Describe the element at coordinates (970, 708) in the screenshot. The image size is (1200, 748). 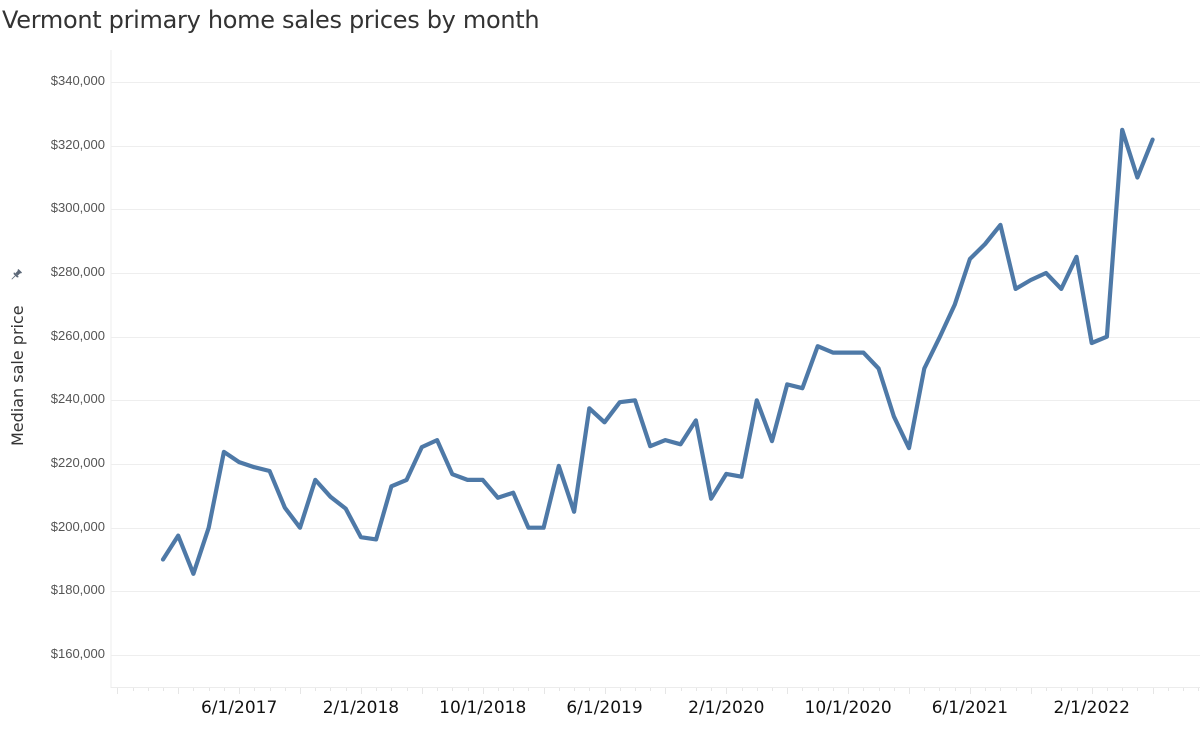
I see `x-tick-label: 6/1/2021` at that location.